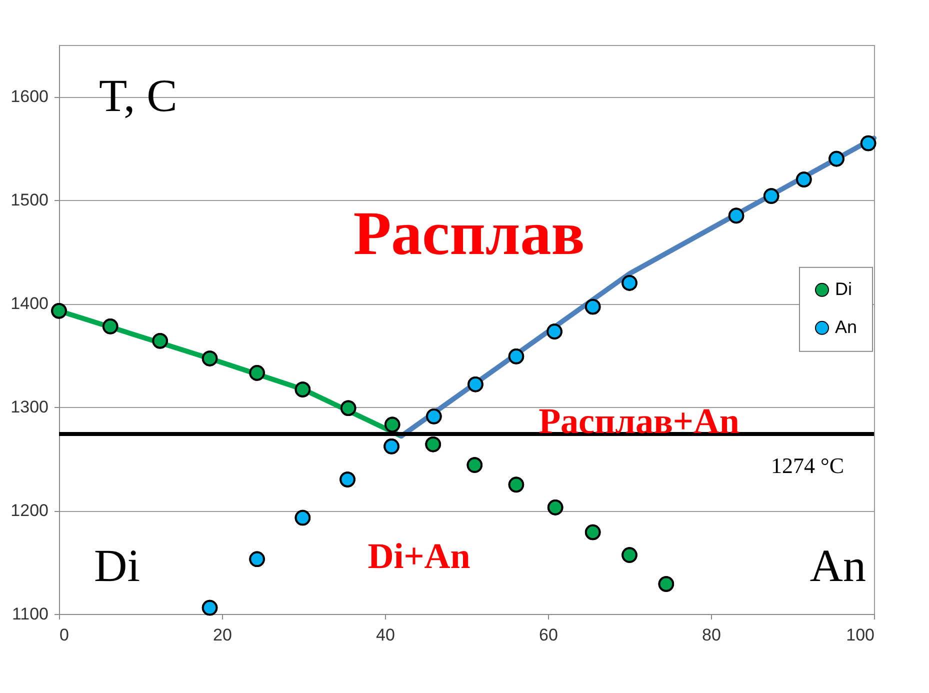 The width and height of the screenshot is (929, 693). Describe the element at coordinates (639, 421) in the screenshot. I see `annotation: Расплав+An` at that location.